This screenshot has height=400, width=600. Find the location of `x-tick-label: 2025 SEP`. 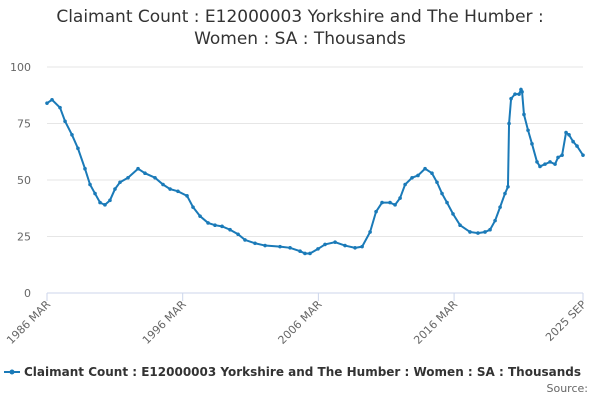

x-tick-label: 2025 SEP is located at coordinates (566, 321).